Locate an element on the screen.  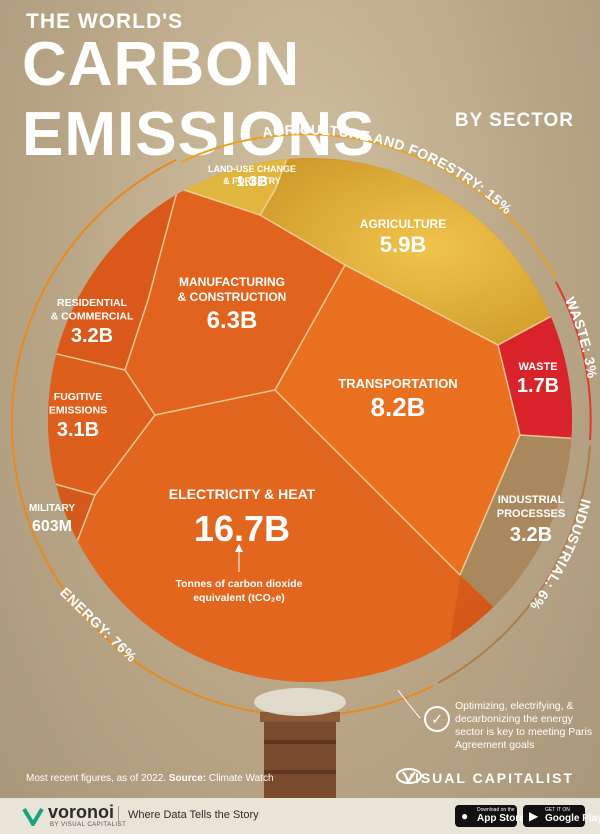
ring-arc-waste is located at coordinates (573, 361).